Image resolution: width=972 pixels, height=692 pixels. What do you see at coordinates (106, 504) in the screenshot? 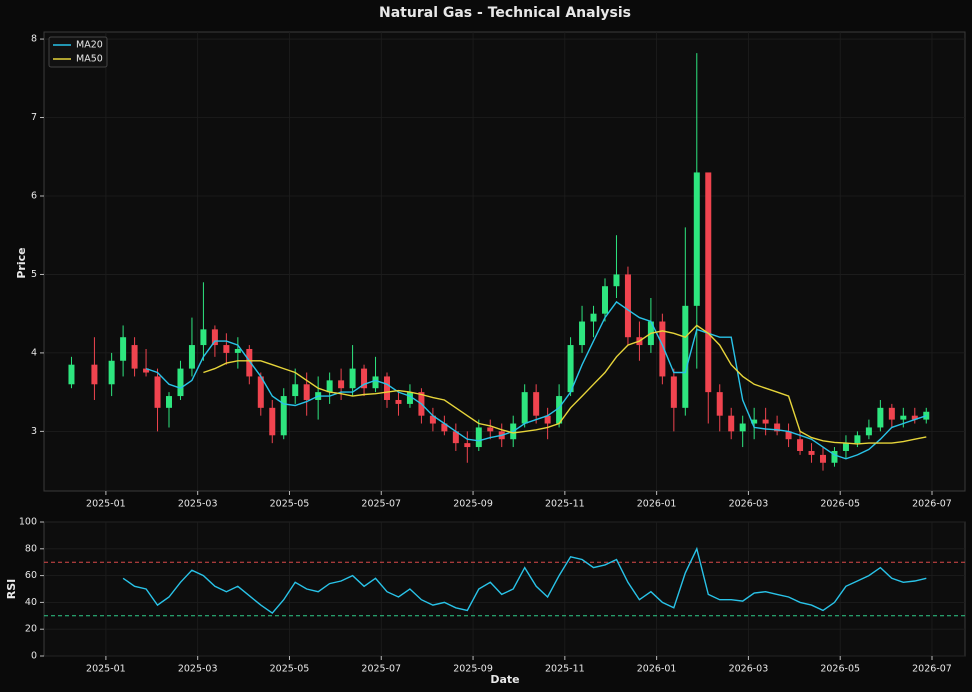
I see `x-tick-label: 2025-01` at bounding box center [106, 504].